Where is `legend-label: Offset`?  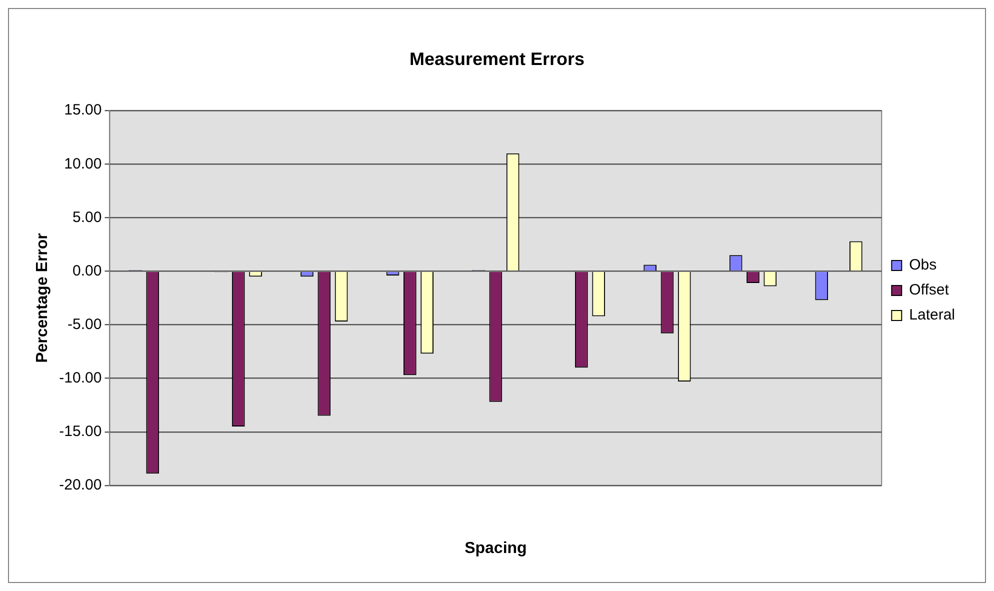 legend-label: Offset is located at coordinates (929, 290).